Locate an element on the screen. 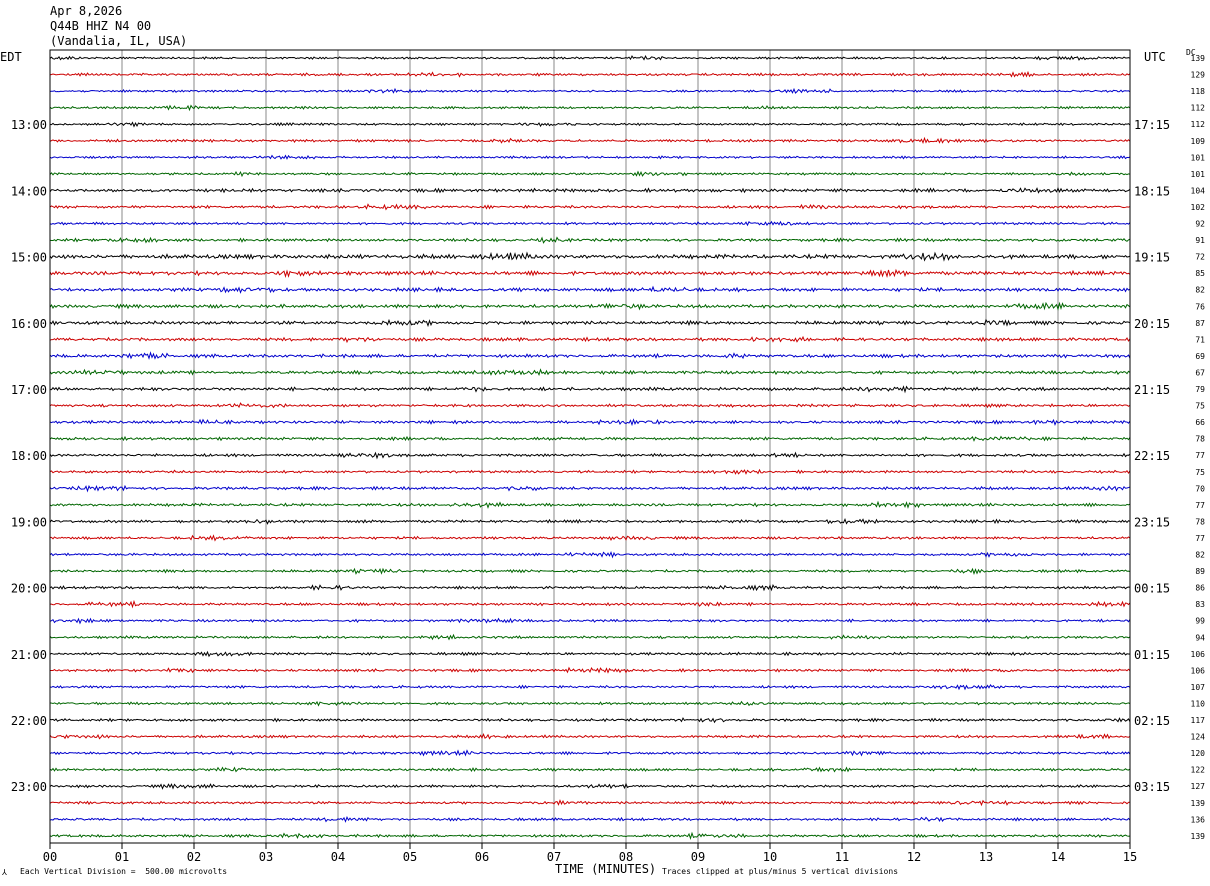 This screenshot has height=886, width=1210. dc-offset-label: 82 is located at coordinates (1200, 290).